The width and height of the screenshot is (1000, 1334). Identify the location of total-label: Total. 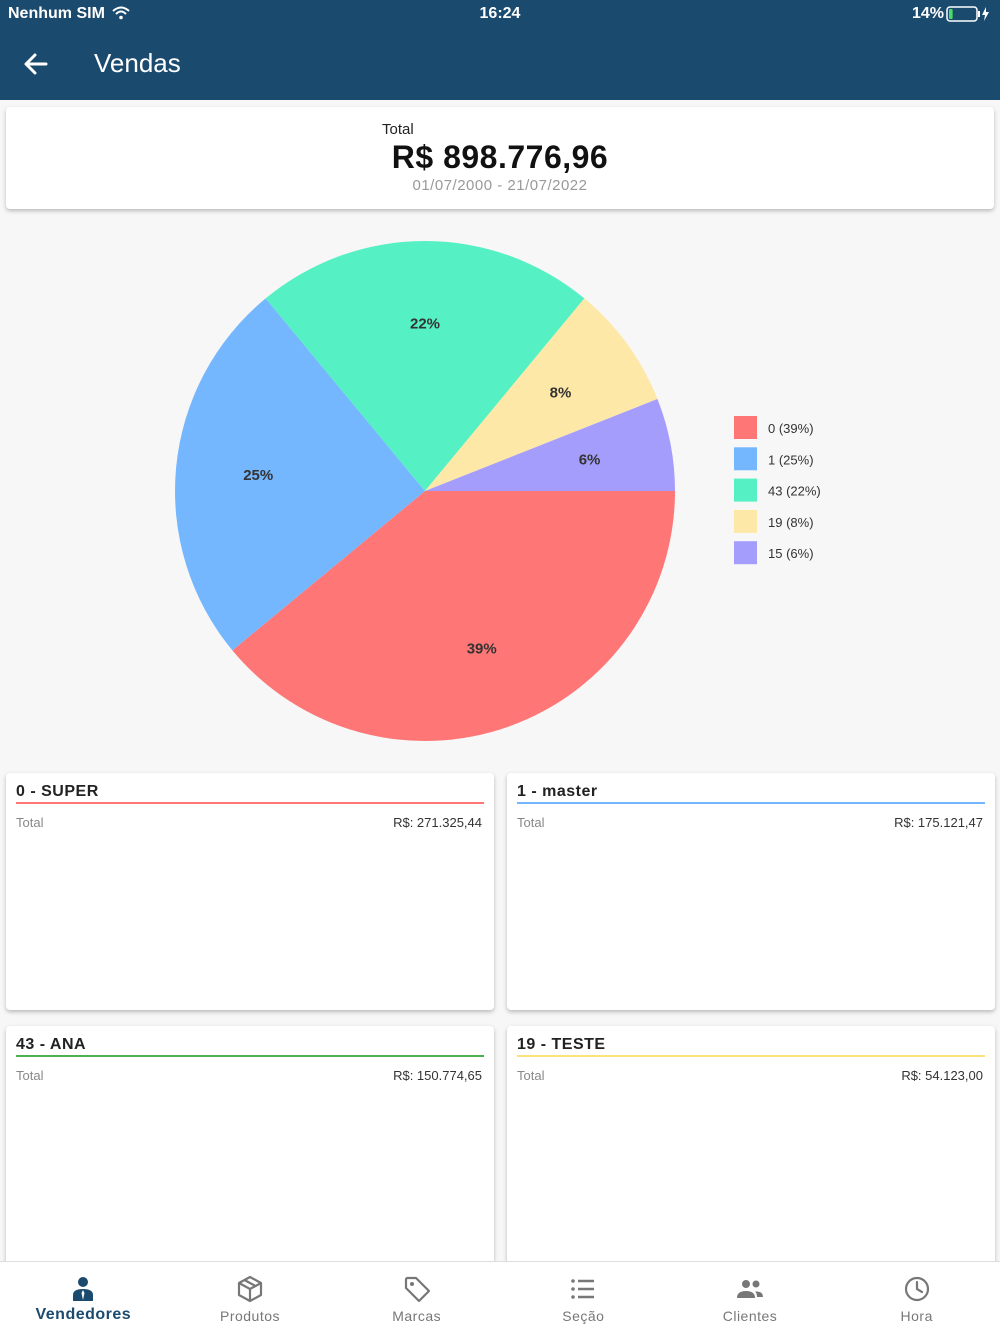
(398, 129).